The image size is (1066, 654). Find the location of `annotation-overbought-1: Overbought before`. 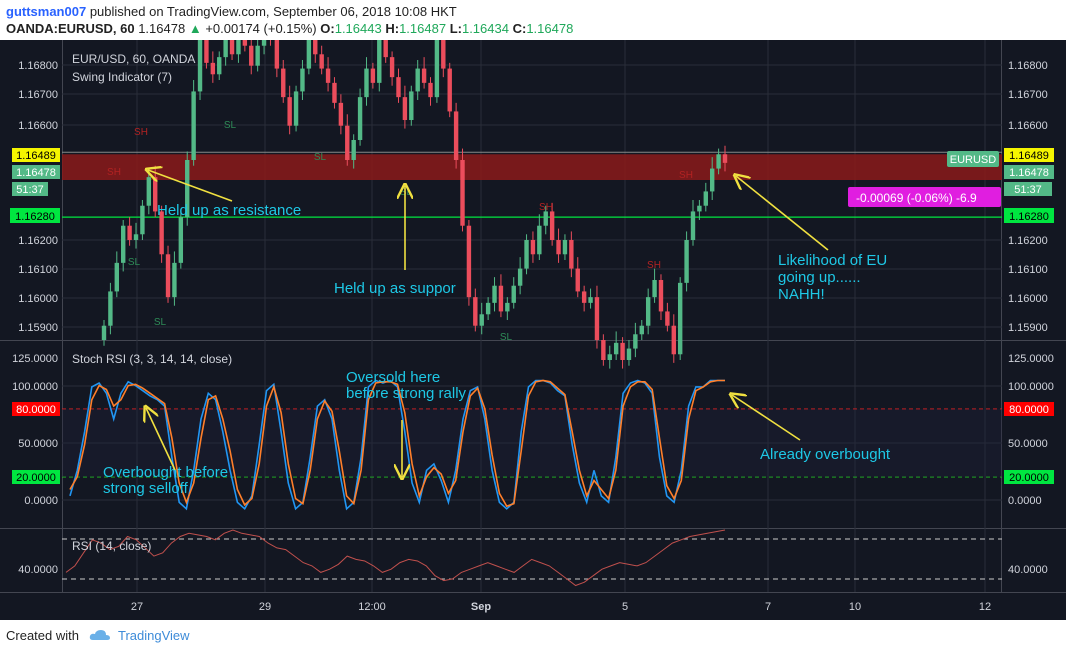

annotation-overbought-1: Overbought before is located at coordinates (165, 472).